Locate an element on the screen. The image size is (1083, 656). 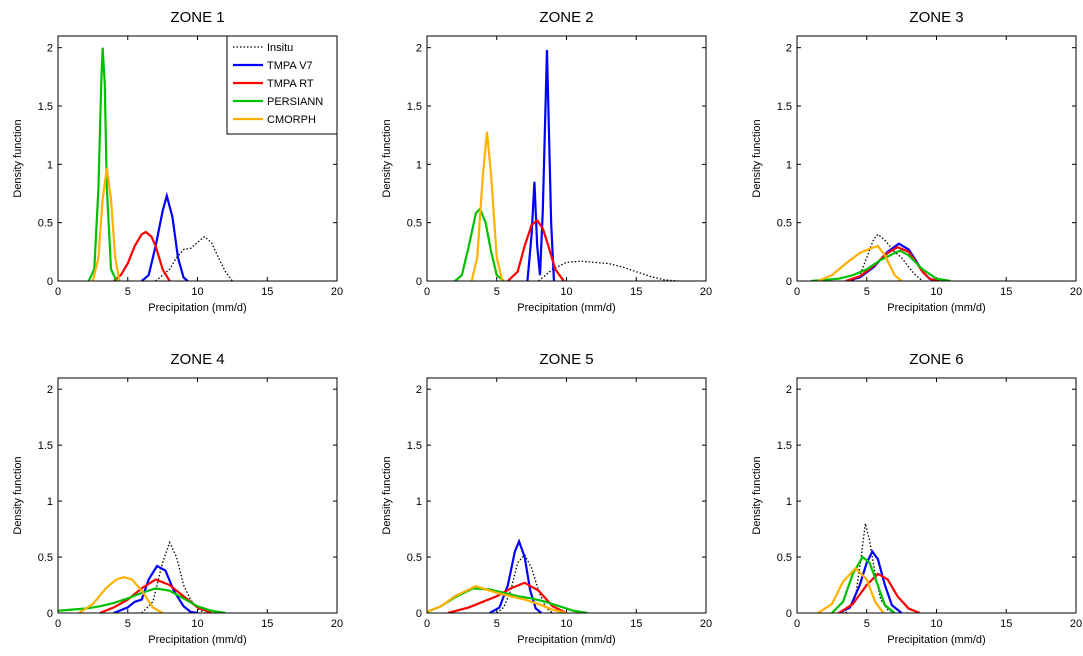
legend-label: Insitu is located at coordinates (280, 48).